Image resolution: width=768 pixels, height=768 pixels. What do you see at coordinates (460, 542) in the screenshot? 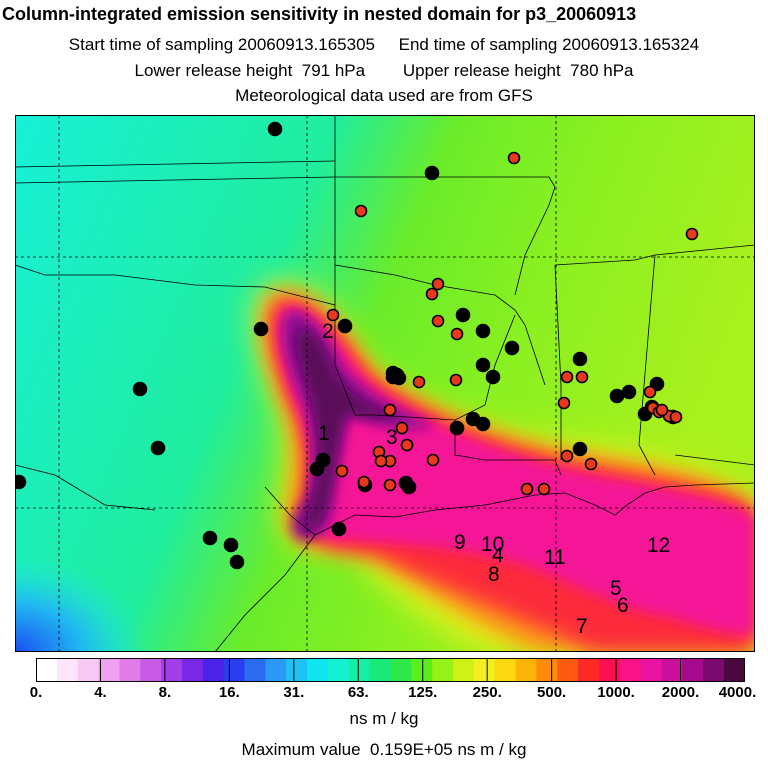
I see `region-label-9: 9` at bounding box center [460, 542].